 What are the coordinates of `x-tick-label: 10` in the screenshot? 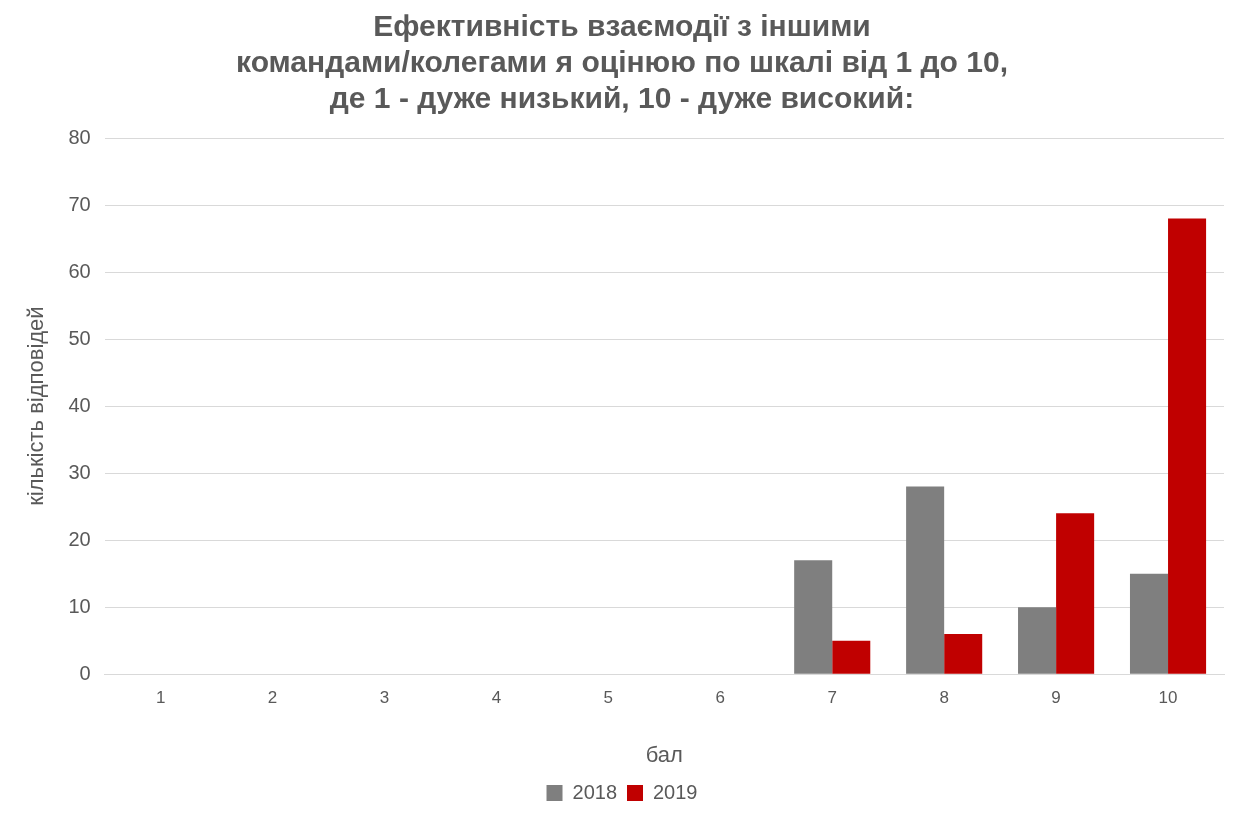 It's located at (1168, 698).